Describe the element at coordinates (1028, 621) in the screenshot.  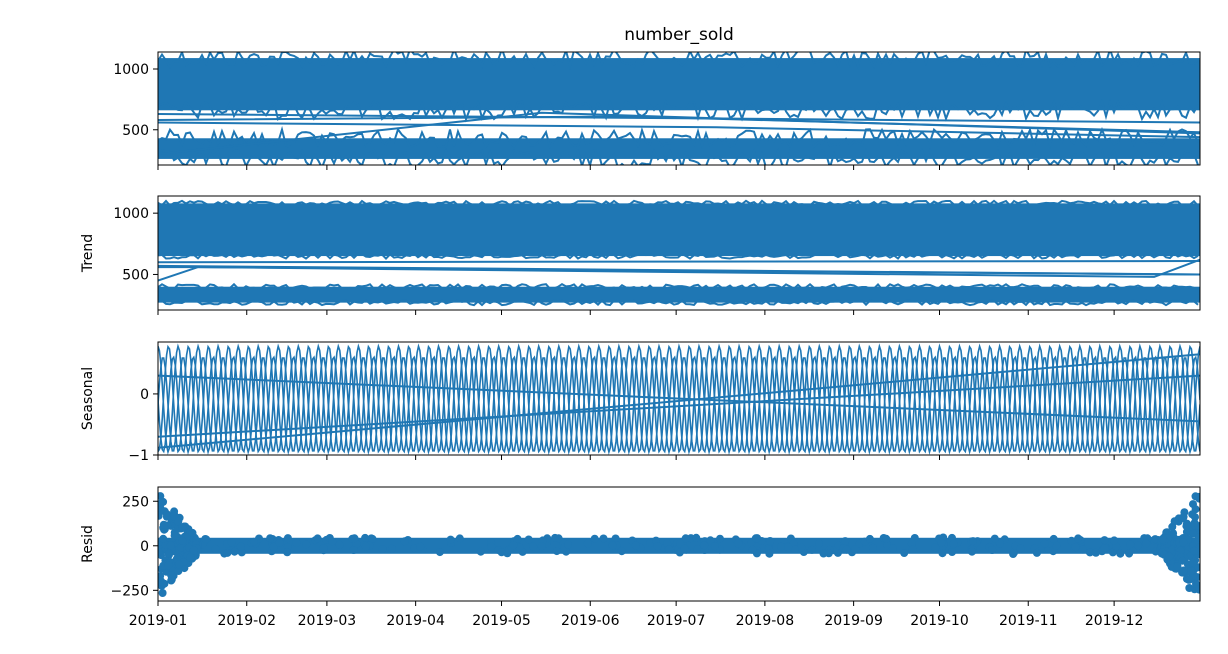
I see `x-tick-label: 2019-11` at that location.